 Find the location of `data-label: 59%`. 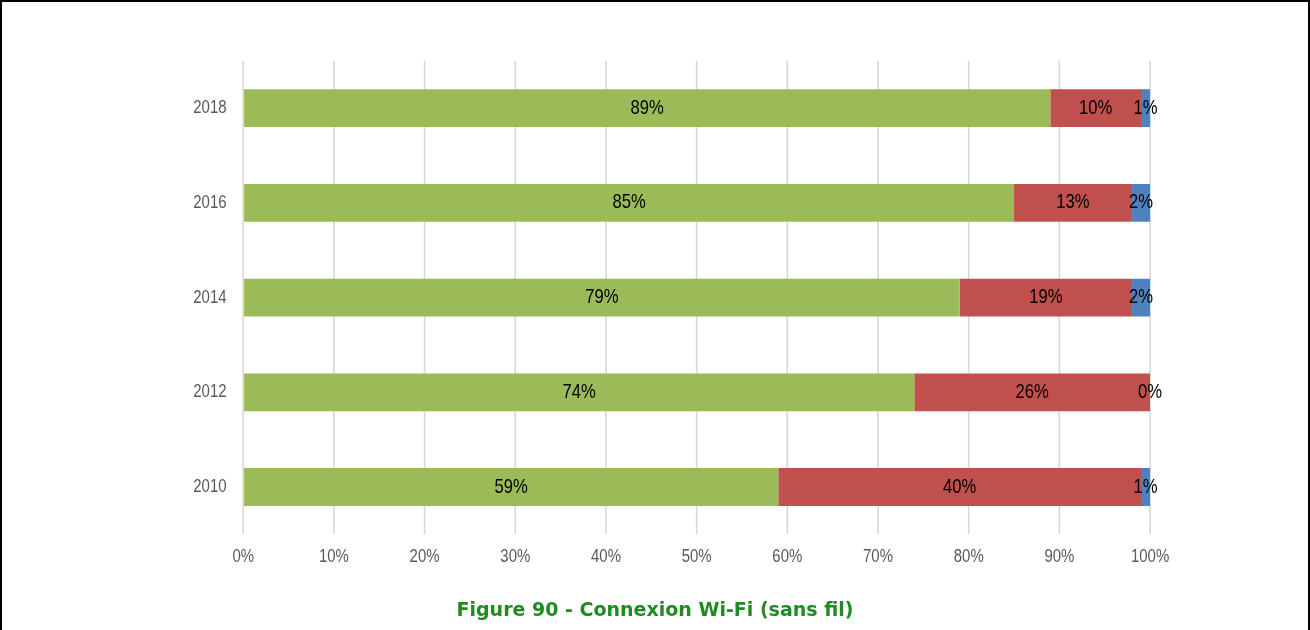

data-label: 59% is located at coordinates (511, 485).